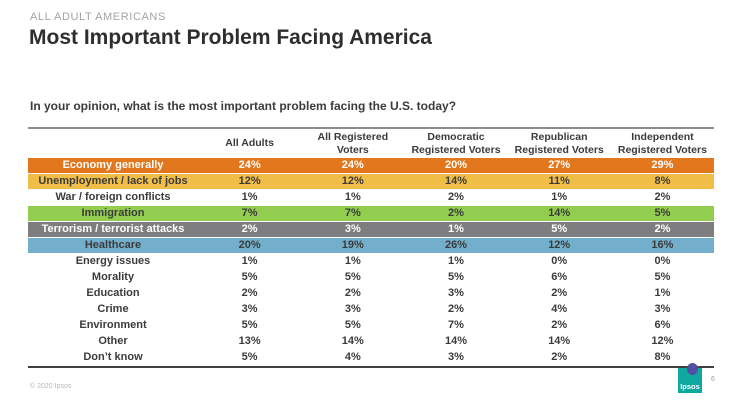 The height and width of the screenshot is (415, 741). I want to click on row-label: War / foreign conflicts, so click(113, 197).